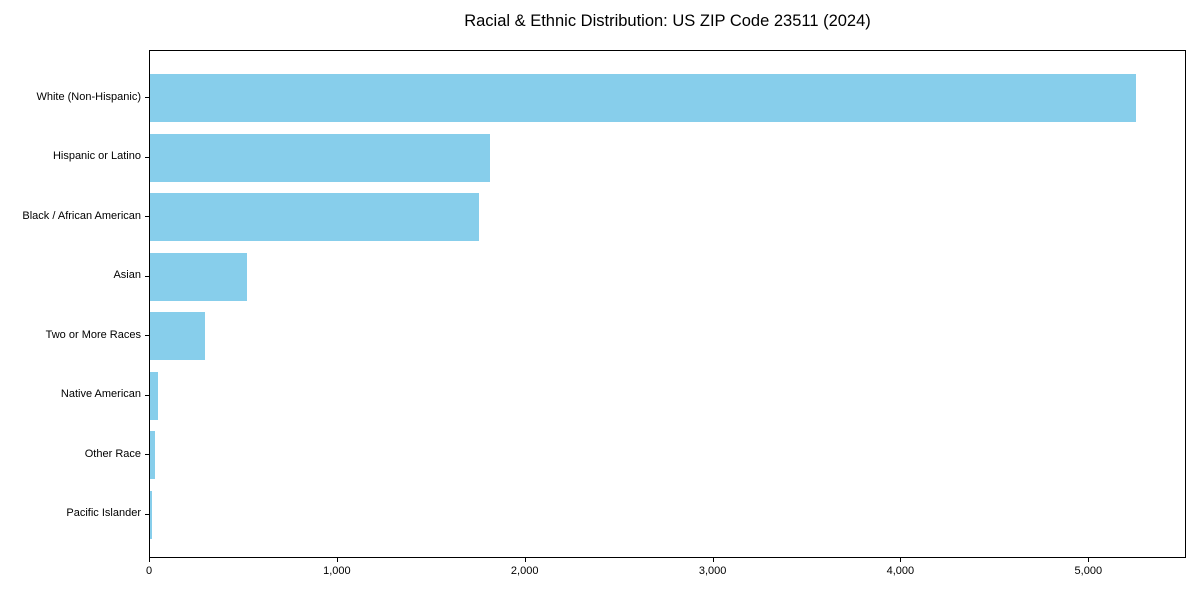 The image size is (1200, 600). Describe the element at coordinates (712, 571) in the screenshot. I see `x-tick-label: 3,000` at that location.